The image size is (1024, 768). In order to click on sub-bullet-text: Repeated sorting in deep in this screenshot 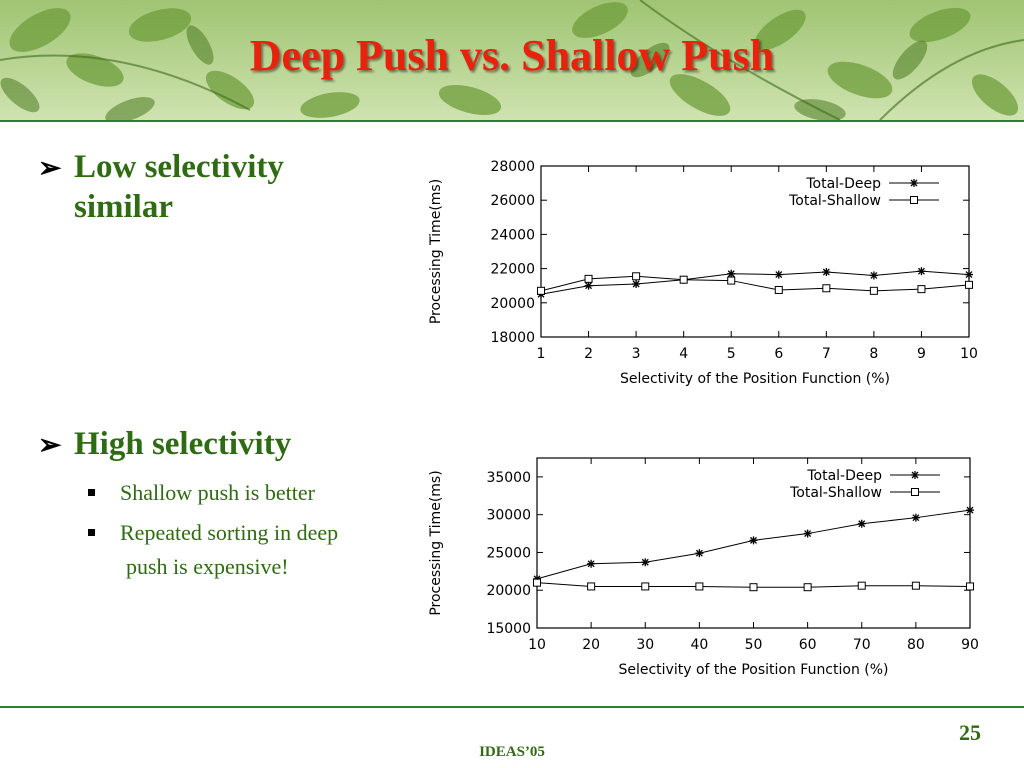, I will do `click(229, 532)`.